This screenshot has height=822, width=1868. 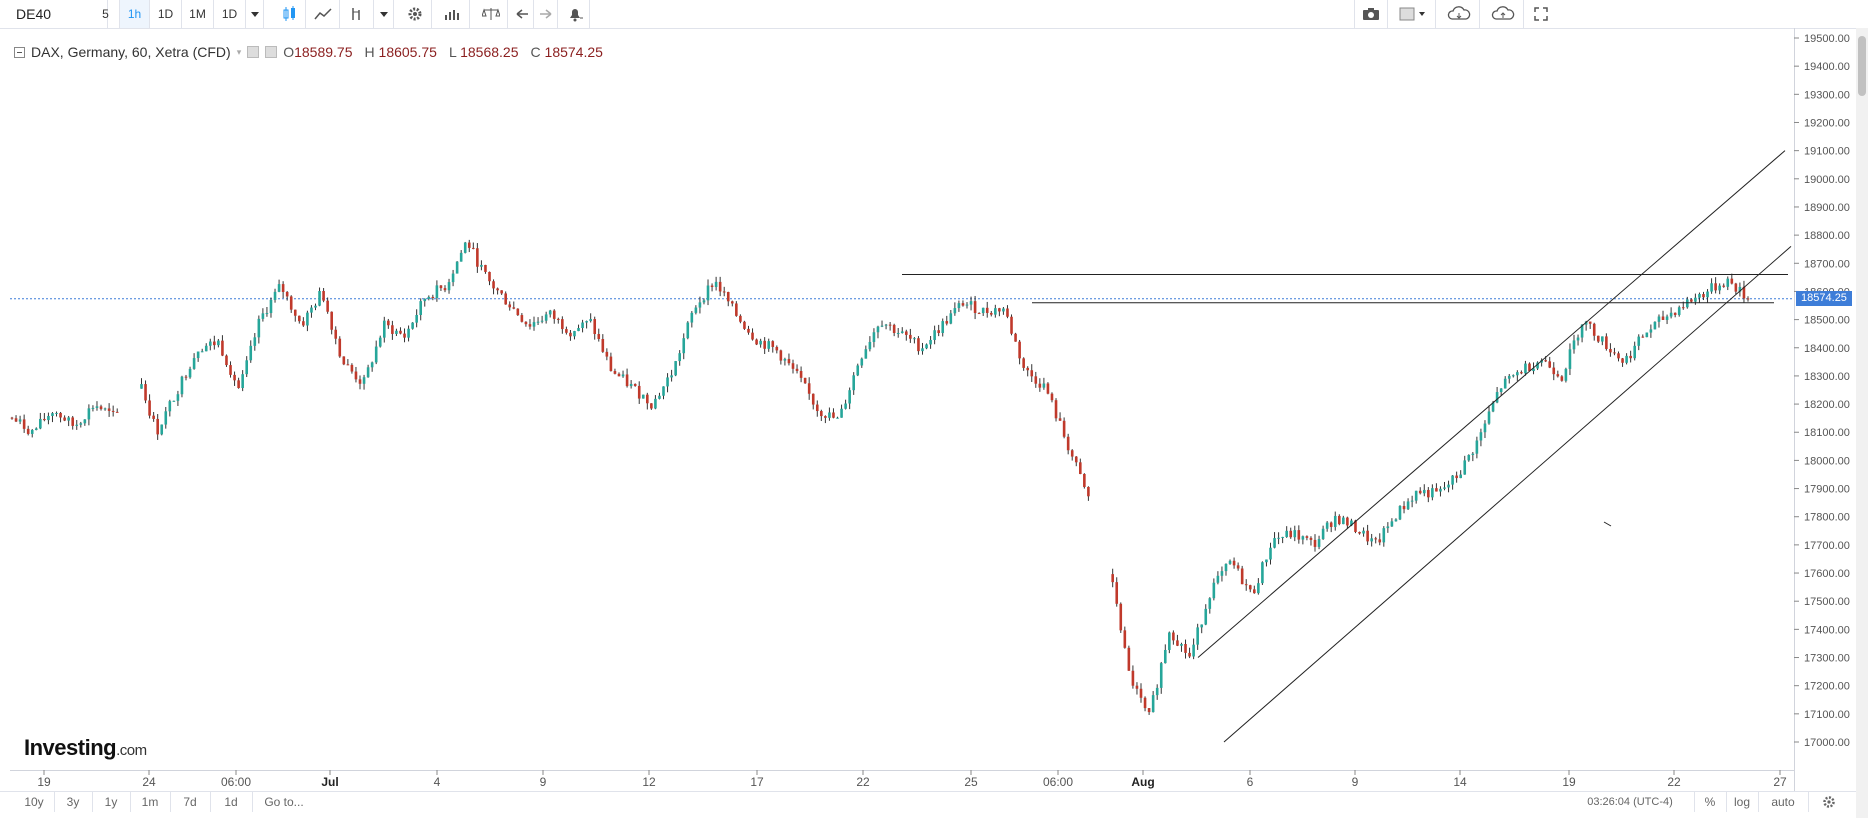 I want to click on compare-chart-icon, so click(x=453, y=14).